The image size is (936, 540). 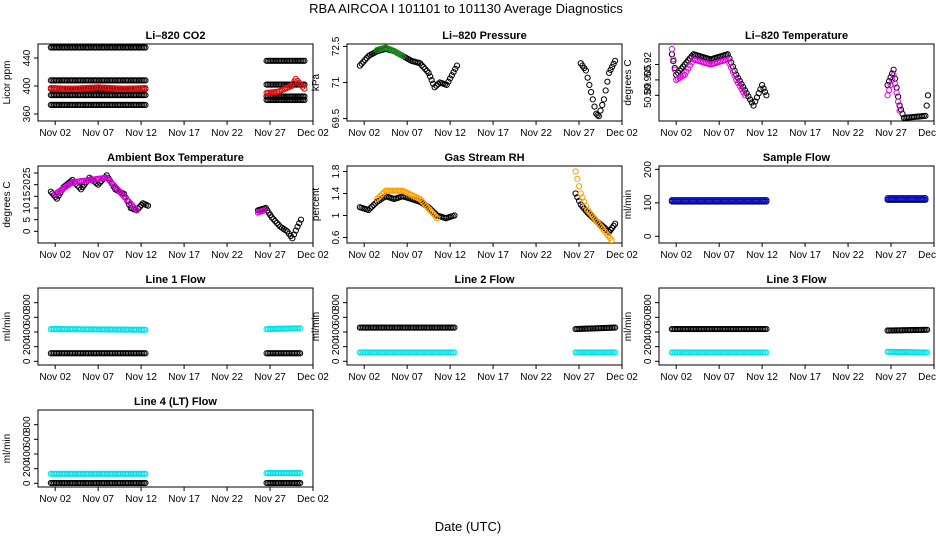 What do you see at coordinates (648, 64) in the screenshot?
I see `y-tick-label: 50.92` at bounding box center [648, 64].